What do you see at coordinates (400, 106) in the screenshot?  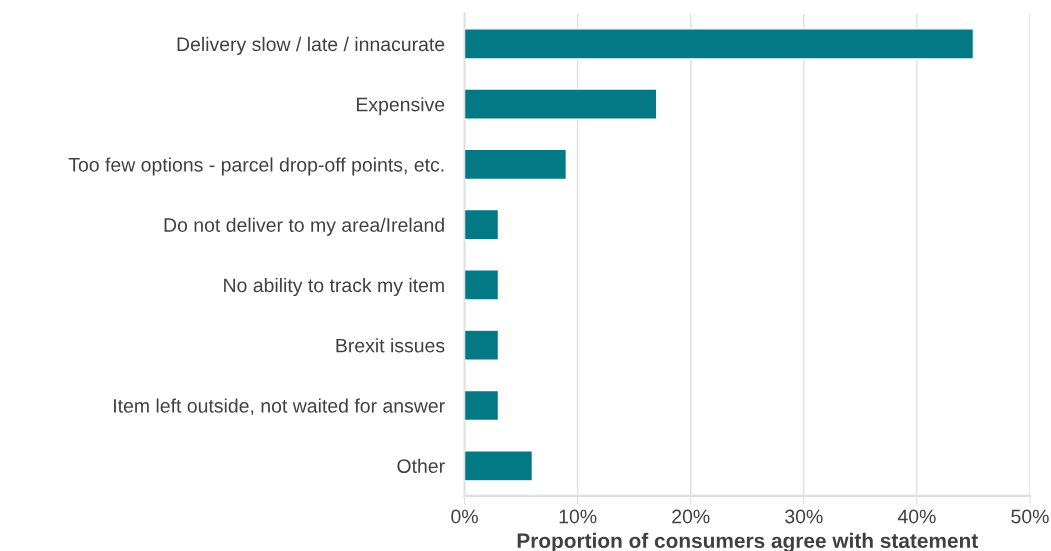 I see `y-tick-label: Expensive` at bounding box center [400, 106].